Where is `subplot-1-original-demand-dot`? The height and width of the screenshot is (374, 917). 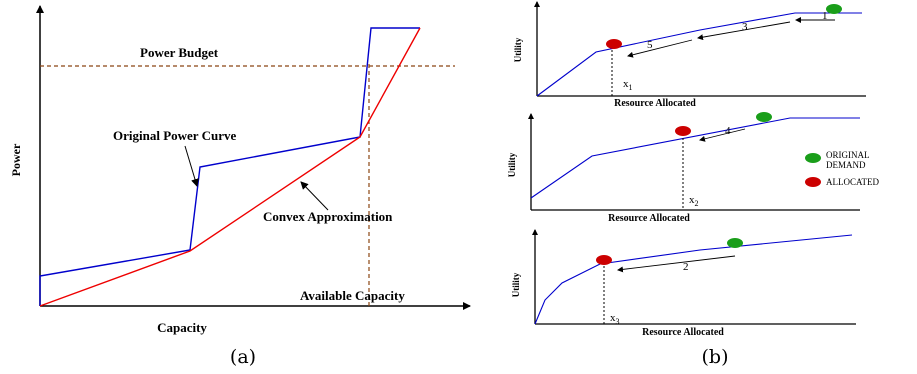
subplot-1-original-demand-dot is located at coordinates (834, 9).